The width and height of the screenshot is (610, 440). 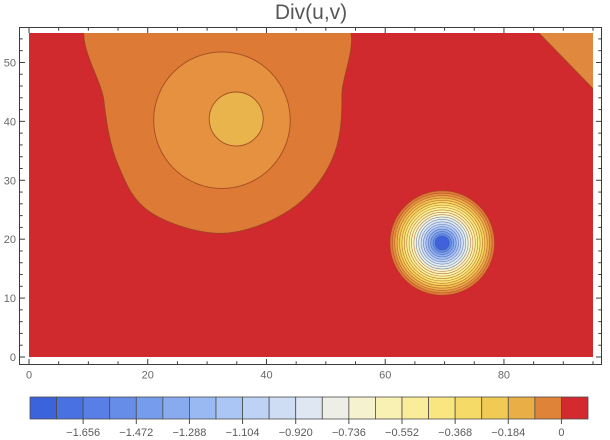 What do you see at coordinates (385, 376) in the screenshot?
I see `x-tick-label: 60` at bounding box center [385, 376].